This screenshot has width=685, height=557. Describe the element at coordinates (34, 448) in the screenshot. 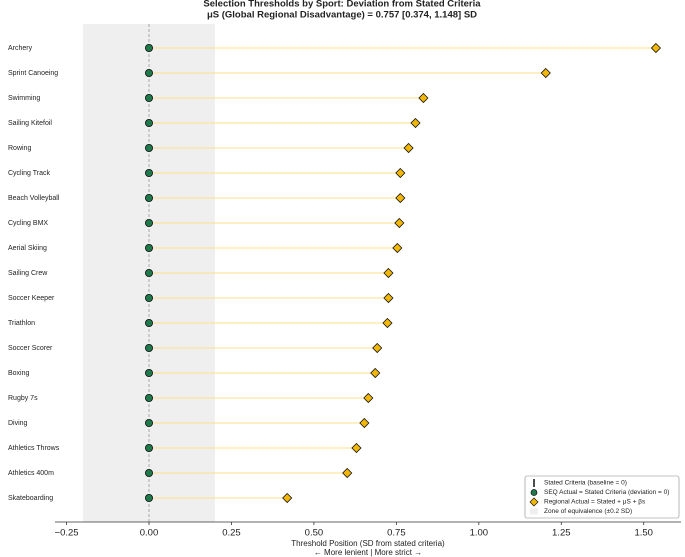

I see `y-tick-label: Athletics Throws` at that location.